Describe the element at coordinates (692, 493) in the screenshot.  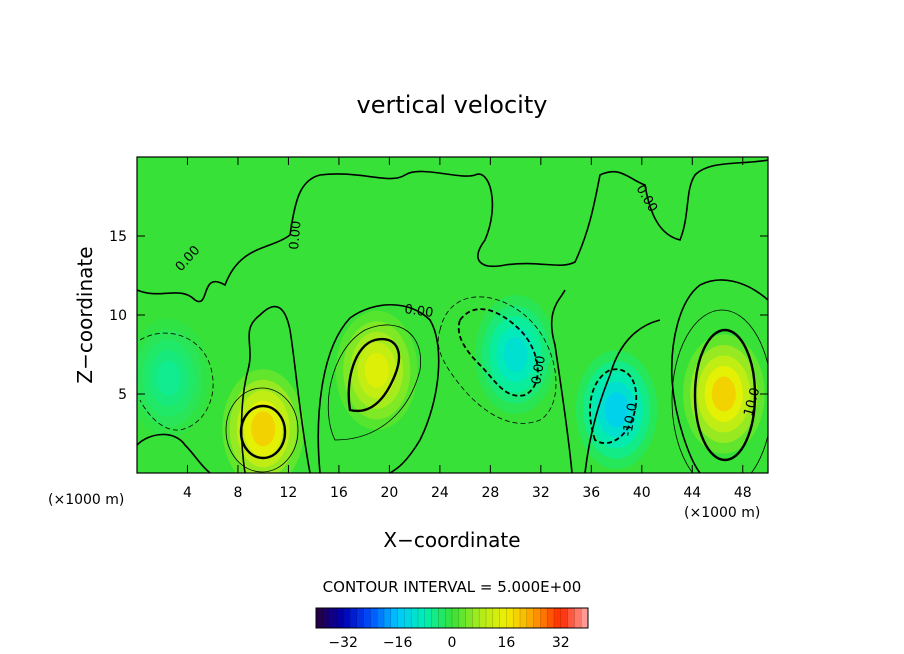
I see `x-tick-label: 44` at that location.